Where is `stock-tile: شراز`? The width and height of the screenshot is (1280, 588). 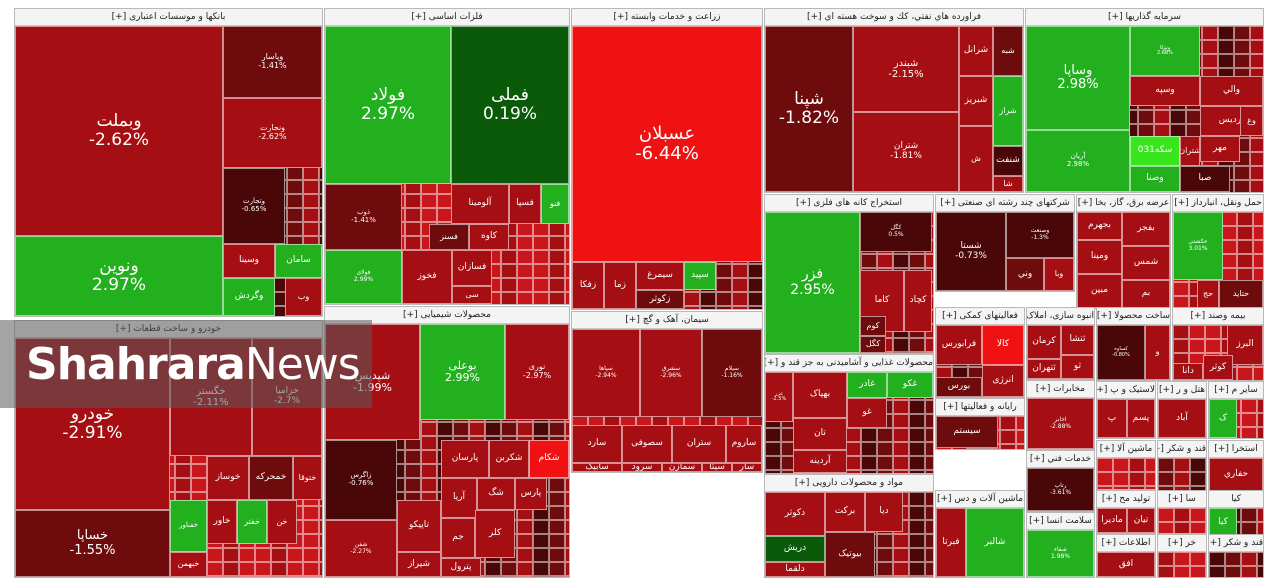
stock-tile: شراز is located at coordinates (1008, 111).